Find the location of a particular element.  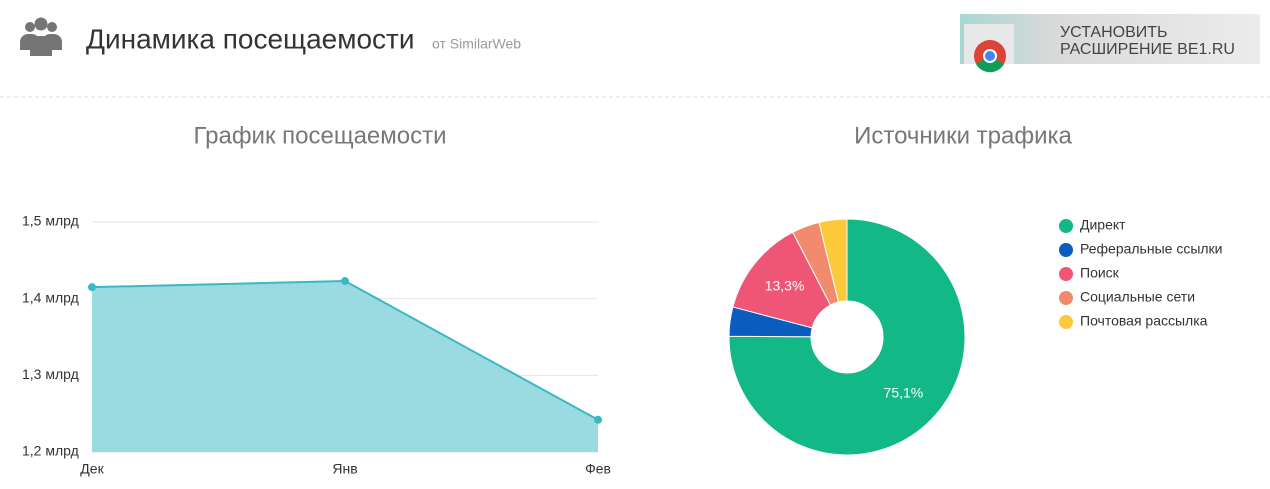

people-icon is located at coordinates (41, 36).